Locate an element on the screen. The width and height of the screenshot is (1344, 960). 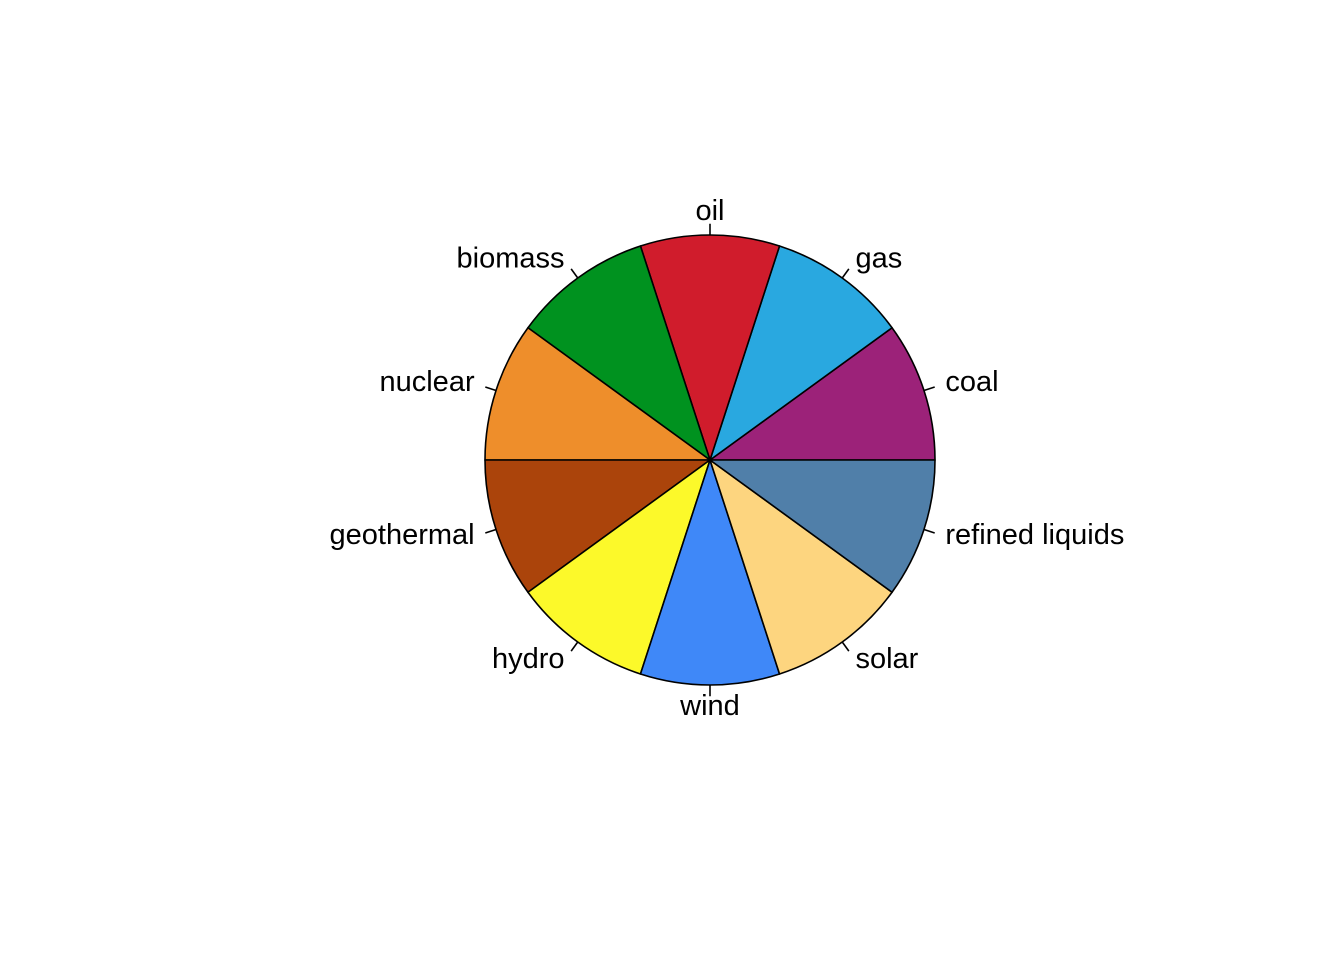
tick-refined-liquids is located at coordinates (929, 531).